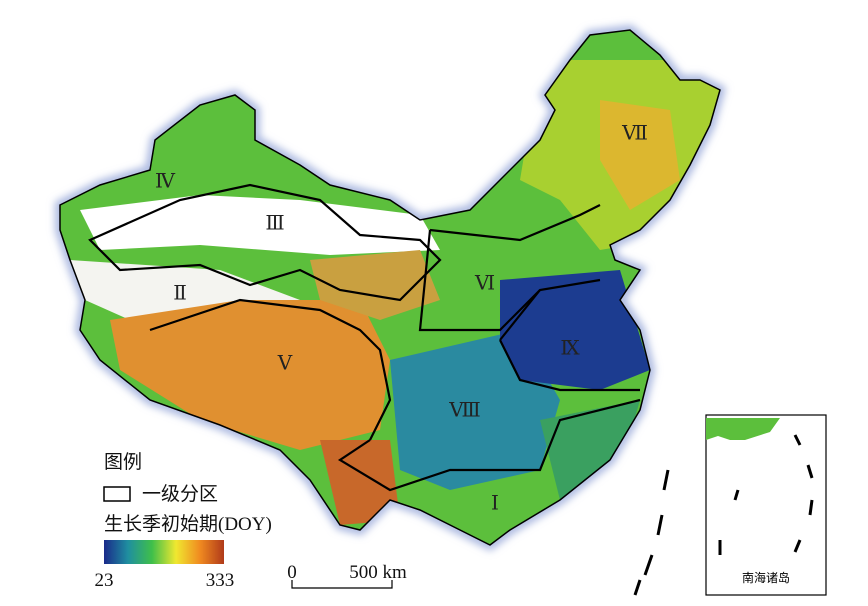  What do you see at coordinates (743, 429) in the screenshot?
I see `inset-land` at bounding box center [743, 429].